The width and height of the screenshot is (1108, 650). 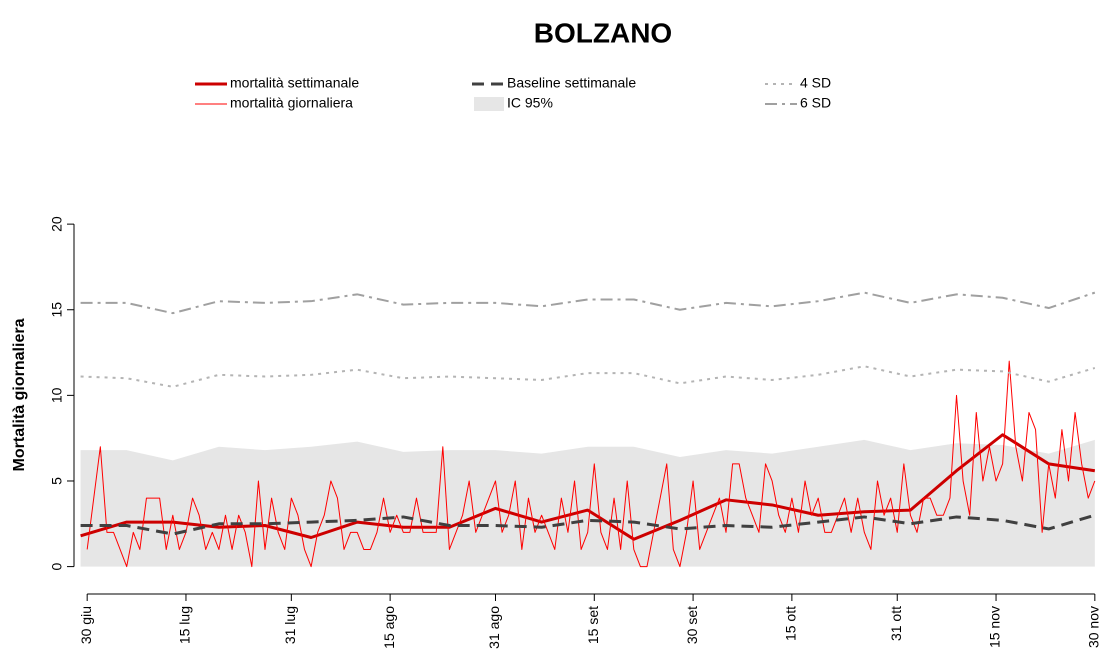 I want to click on y-tick-label: 5, so click(x=57, y=481).